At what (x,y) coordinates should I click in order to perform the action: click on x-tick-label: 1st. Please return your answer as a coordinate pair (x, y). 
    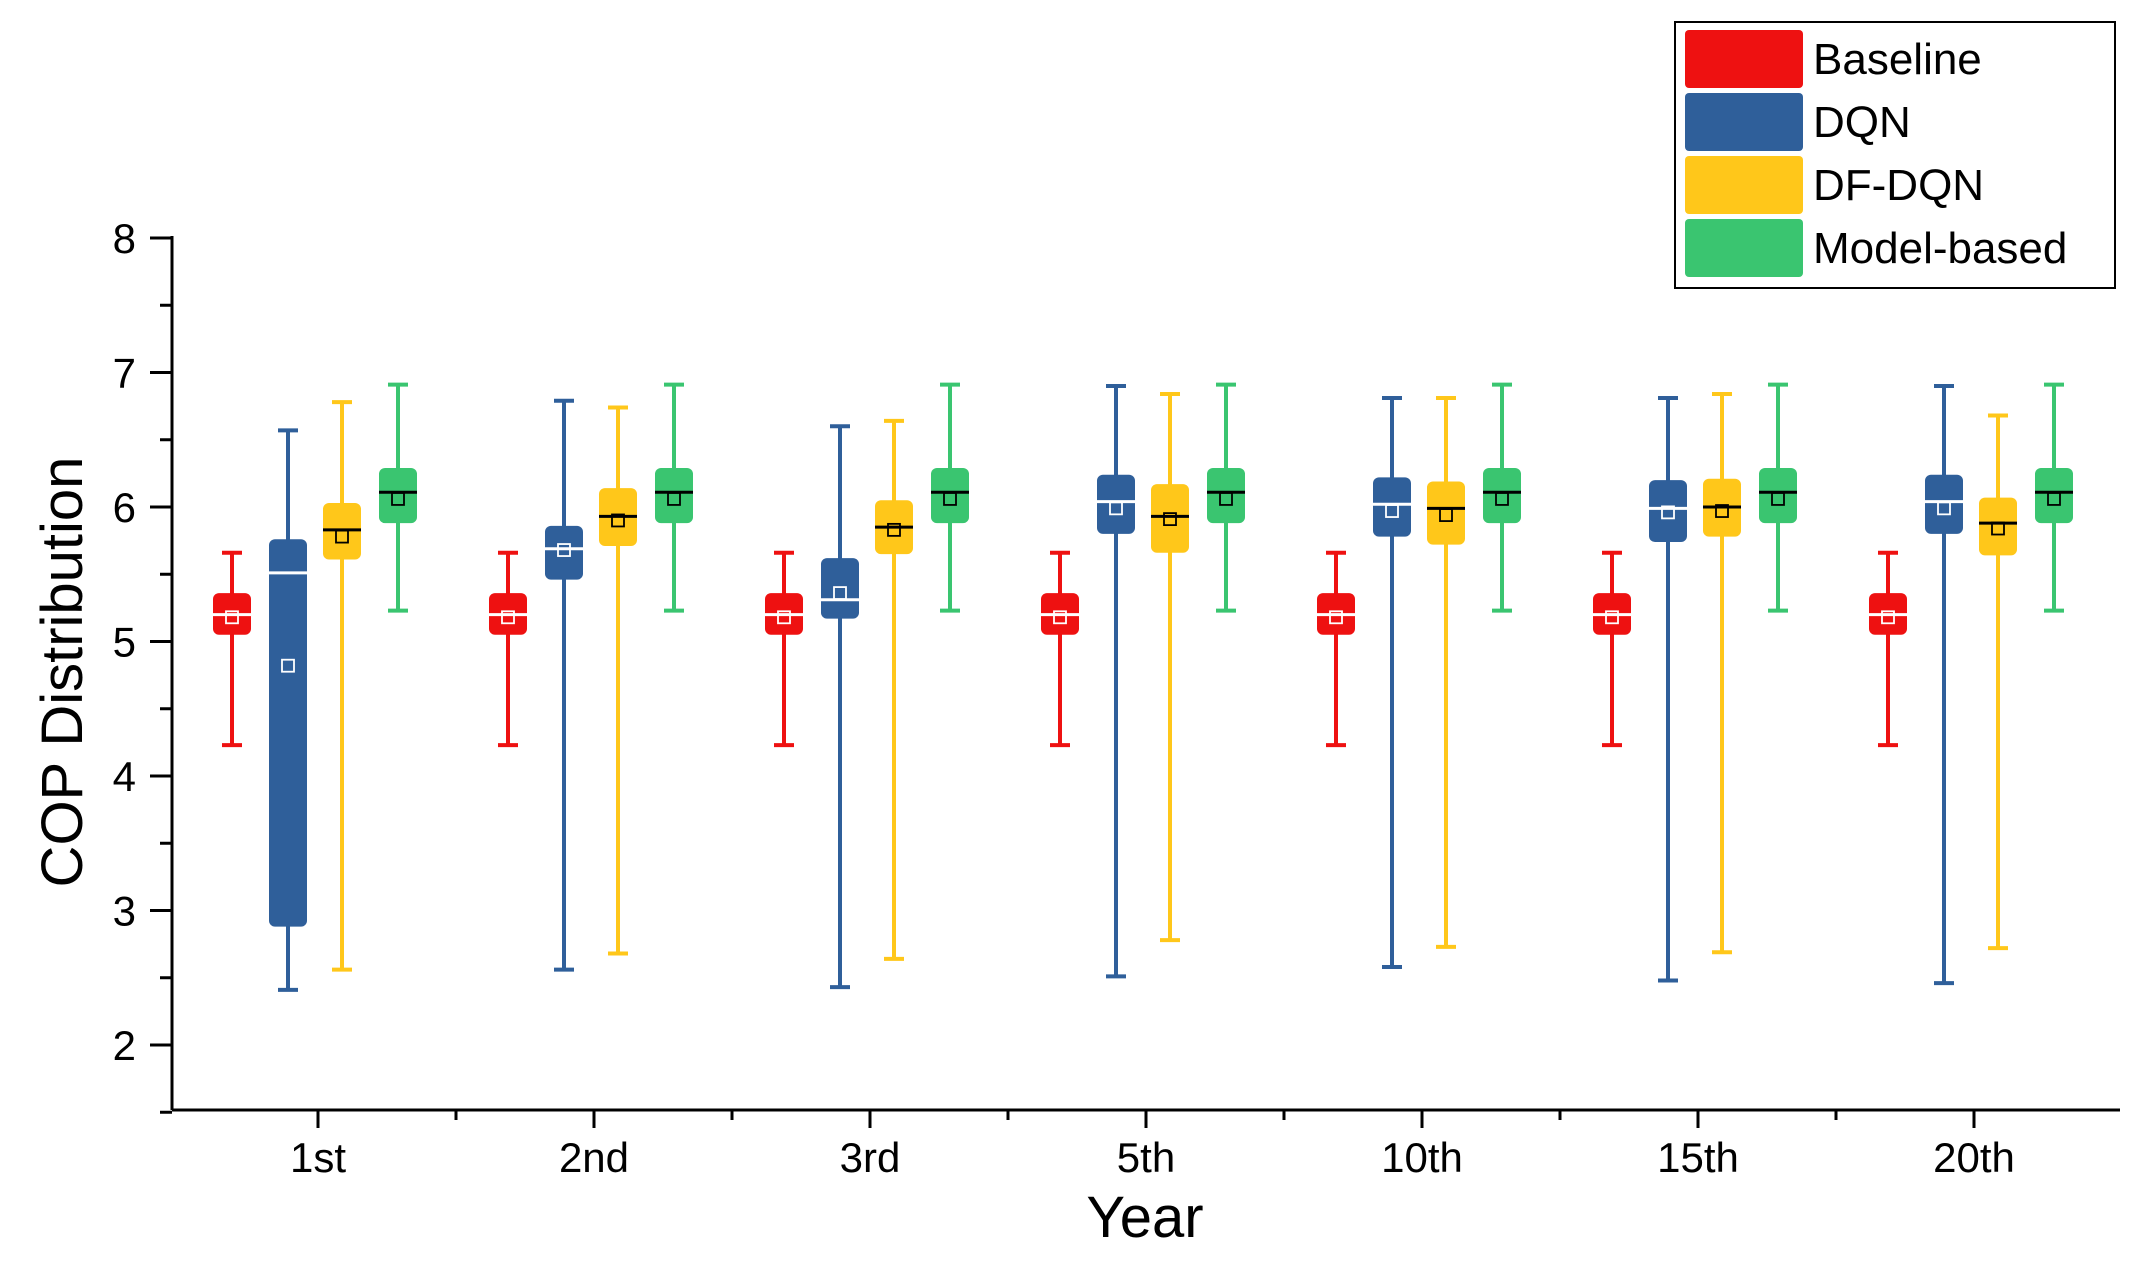
    Looking at the image, I should click on (318, 1157).